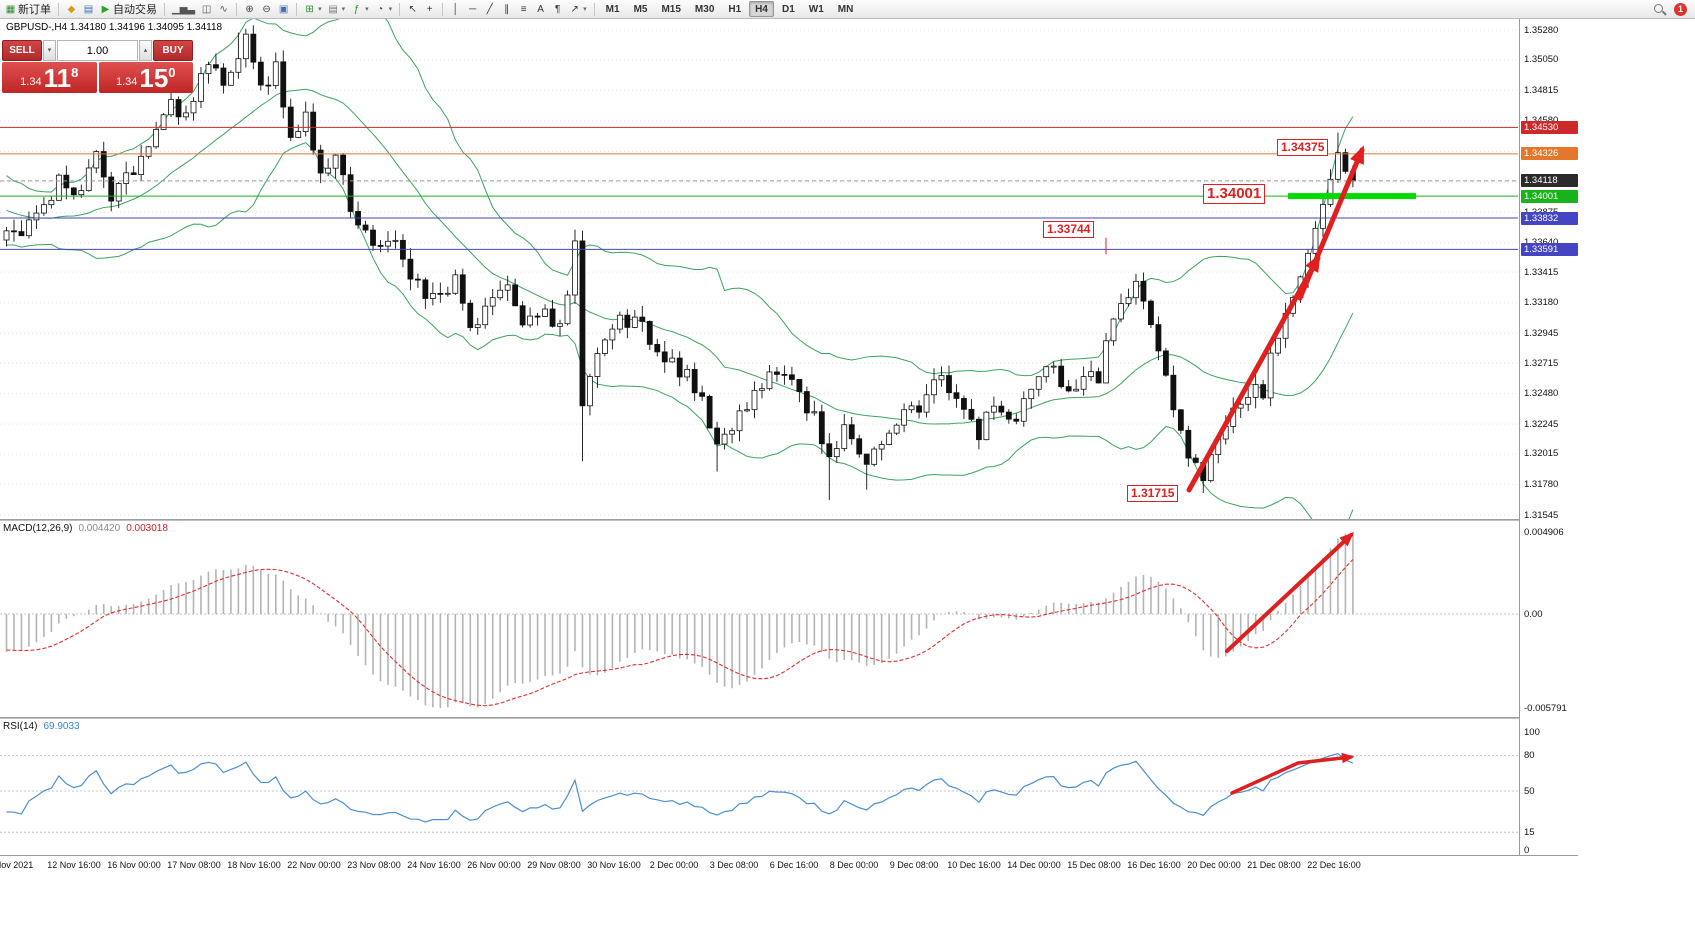  I want to click on new-order-button: ▦ 新订单, so click(28, 9).